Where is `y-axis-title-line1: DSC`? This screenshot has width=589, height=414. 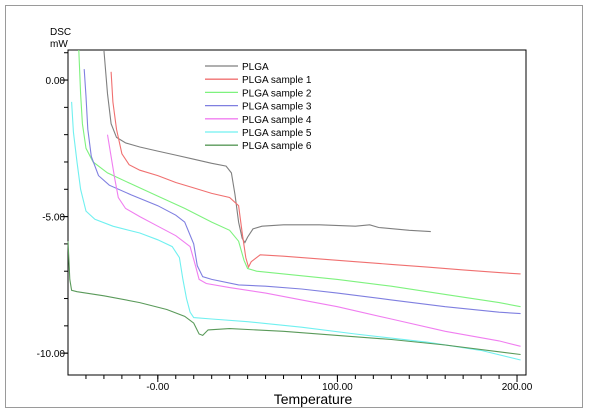 y-axis-title-line1: DSC is located at coordinates (60, 32).